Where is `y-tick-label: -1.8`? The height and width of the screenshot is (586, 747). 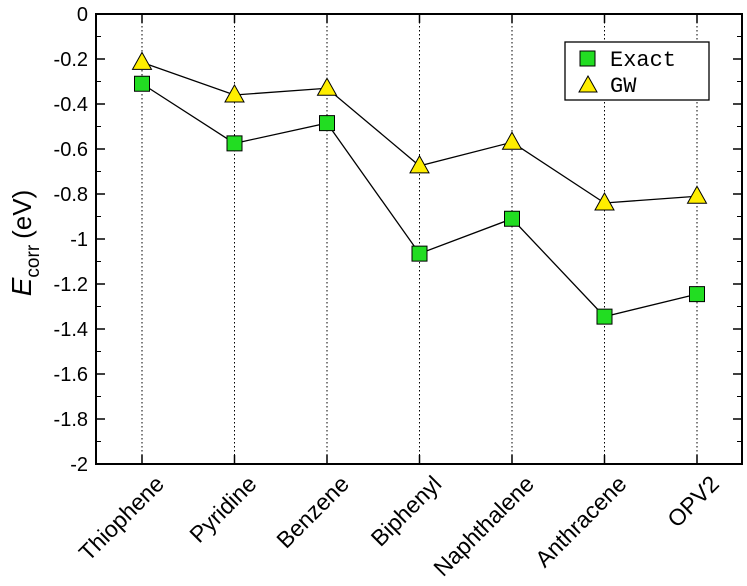
y-tick-label: -1.8 is located at coordinates (71, 420).